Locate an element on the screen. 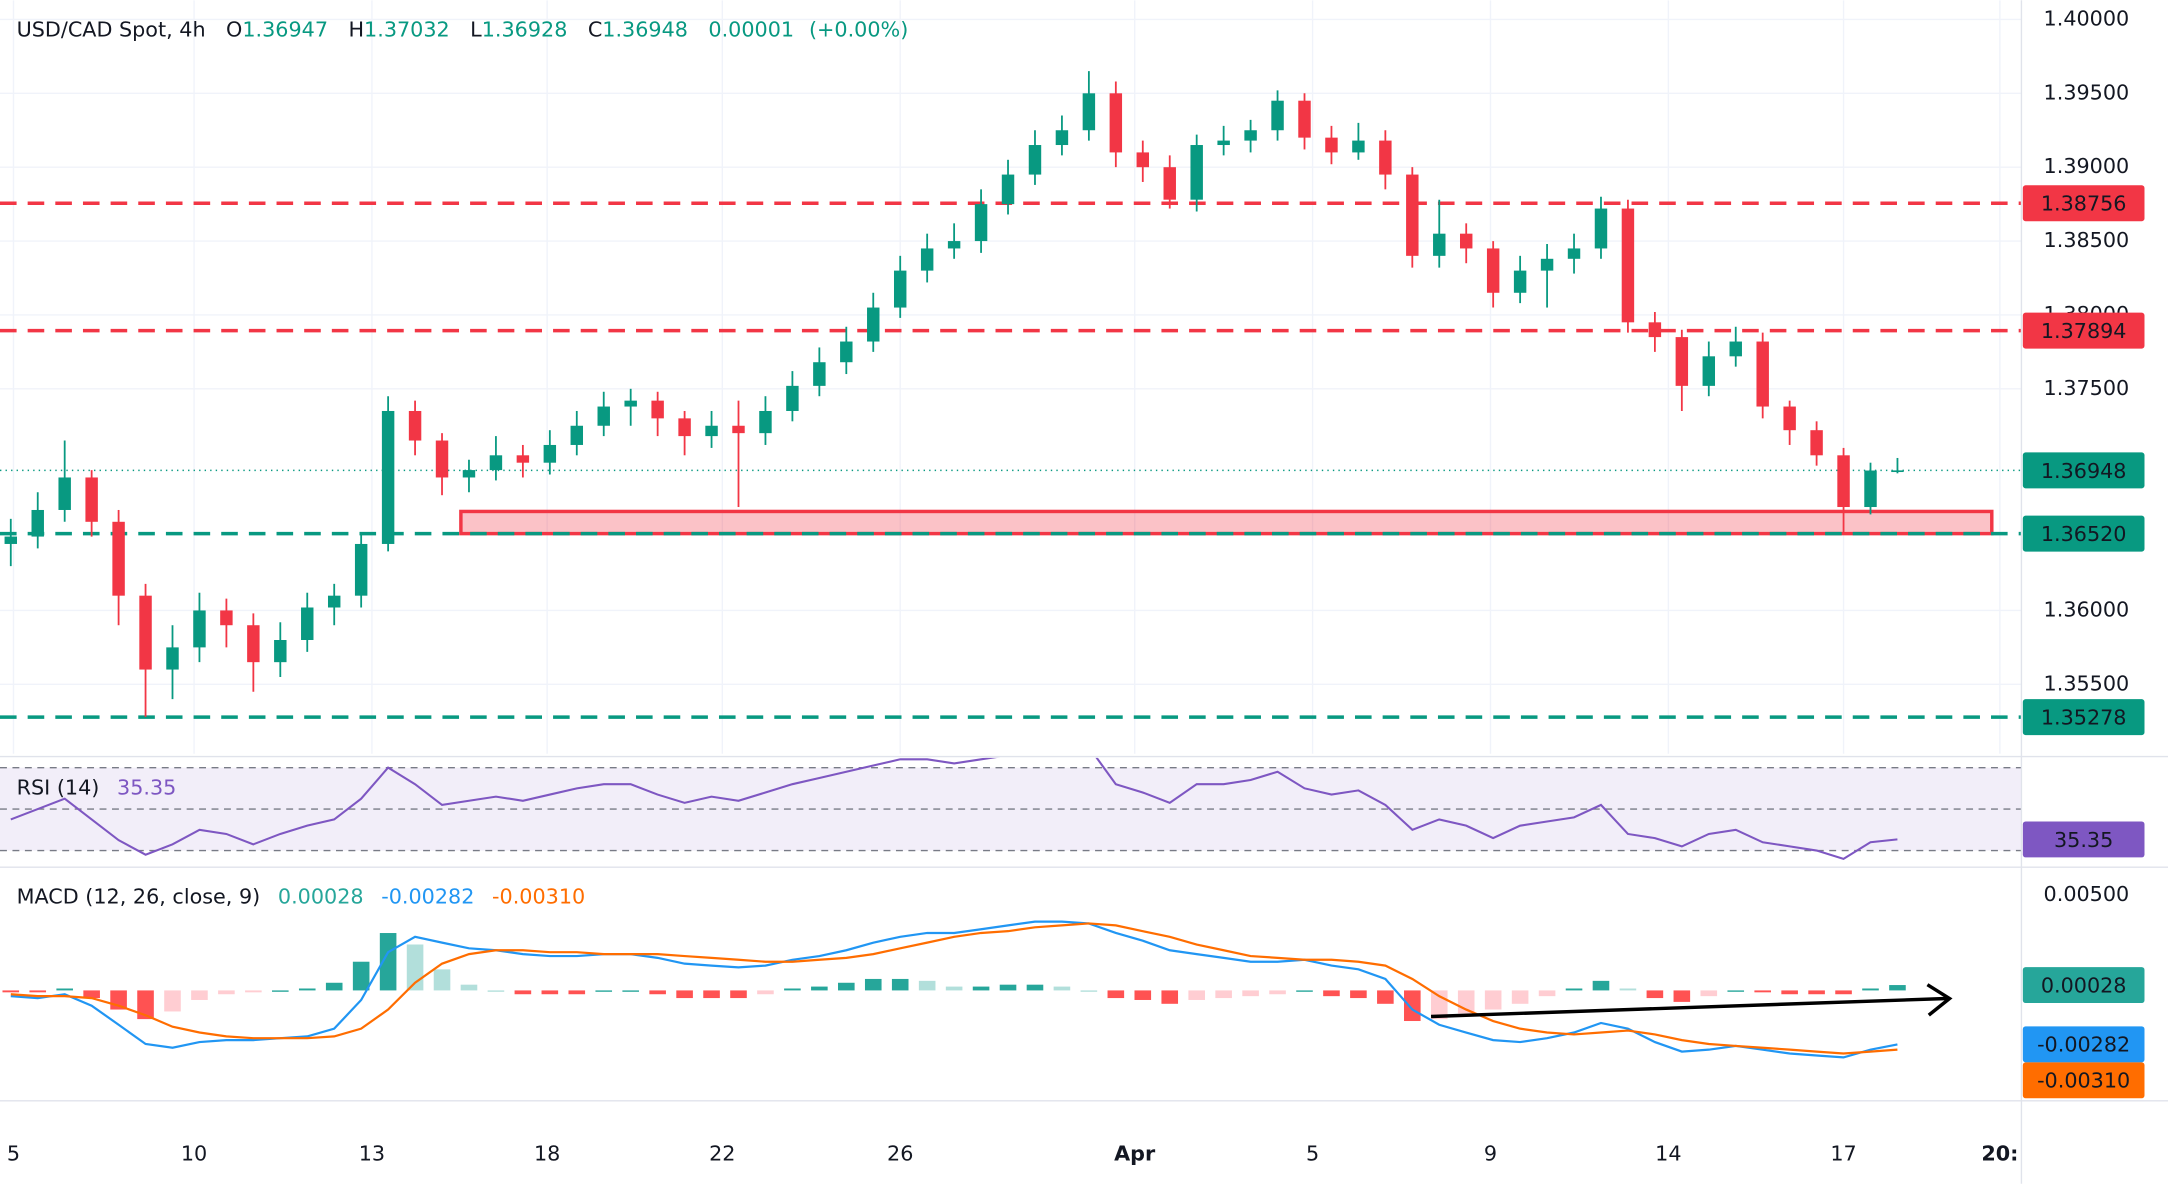 The width and height of the screenshot is (2168, 1184). signal-label-bg is located at coordinates (2083, 1080).